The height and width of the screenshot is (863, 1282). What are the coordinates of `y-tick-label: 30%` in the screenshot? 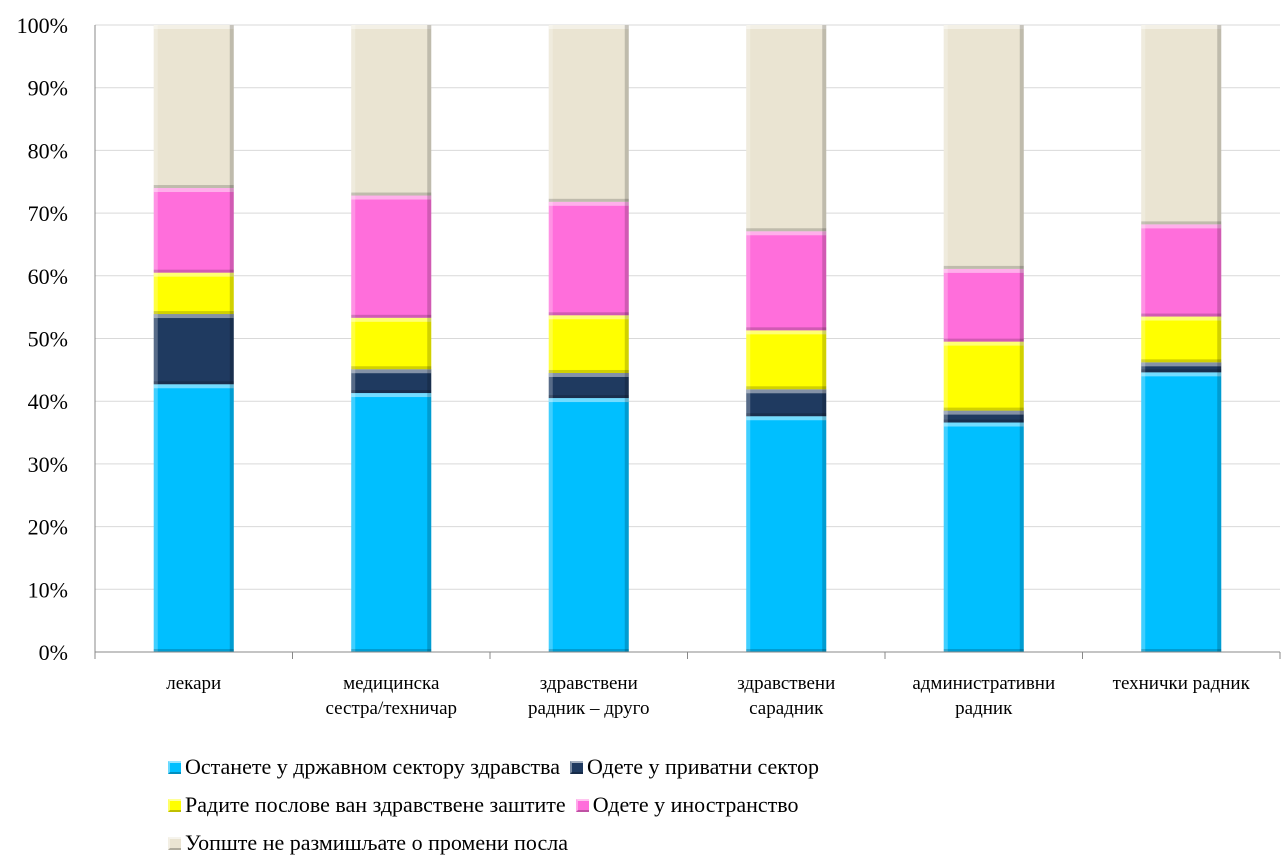 It's located at (48, 464).